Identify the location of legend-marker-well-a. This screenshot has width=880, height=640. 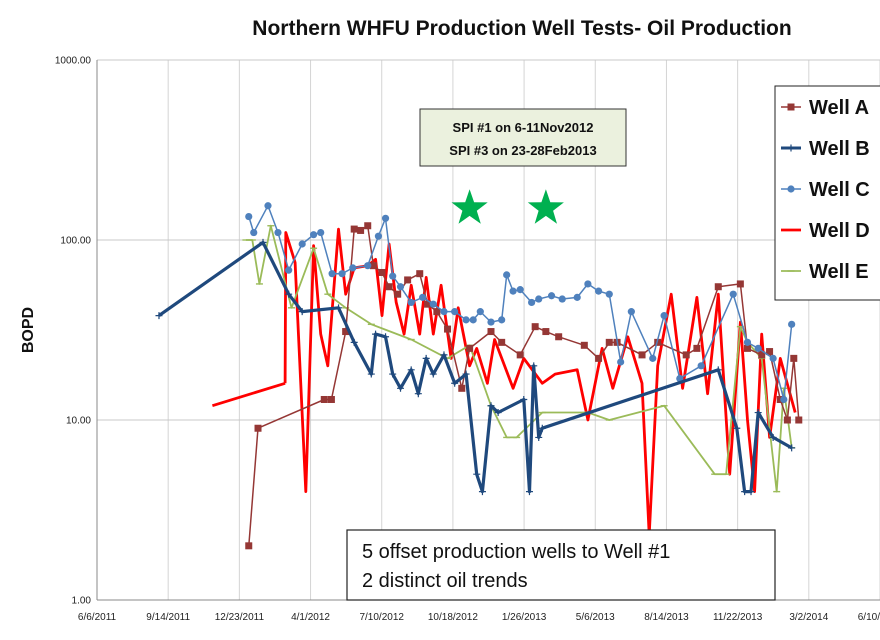
(791, 107).